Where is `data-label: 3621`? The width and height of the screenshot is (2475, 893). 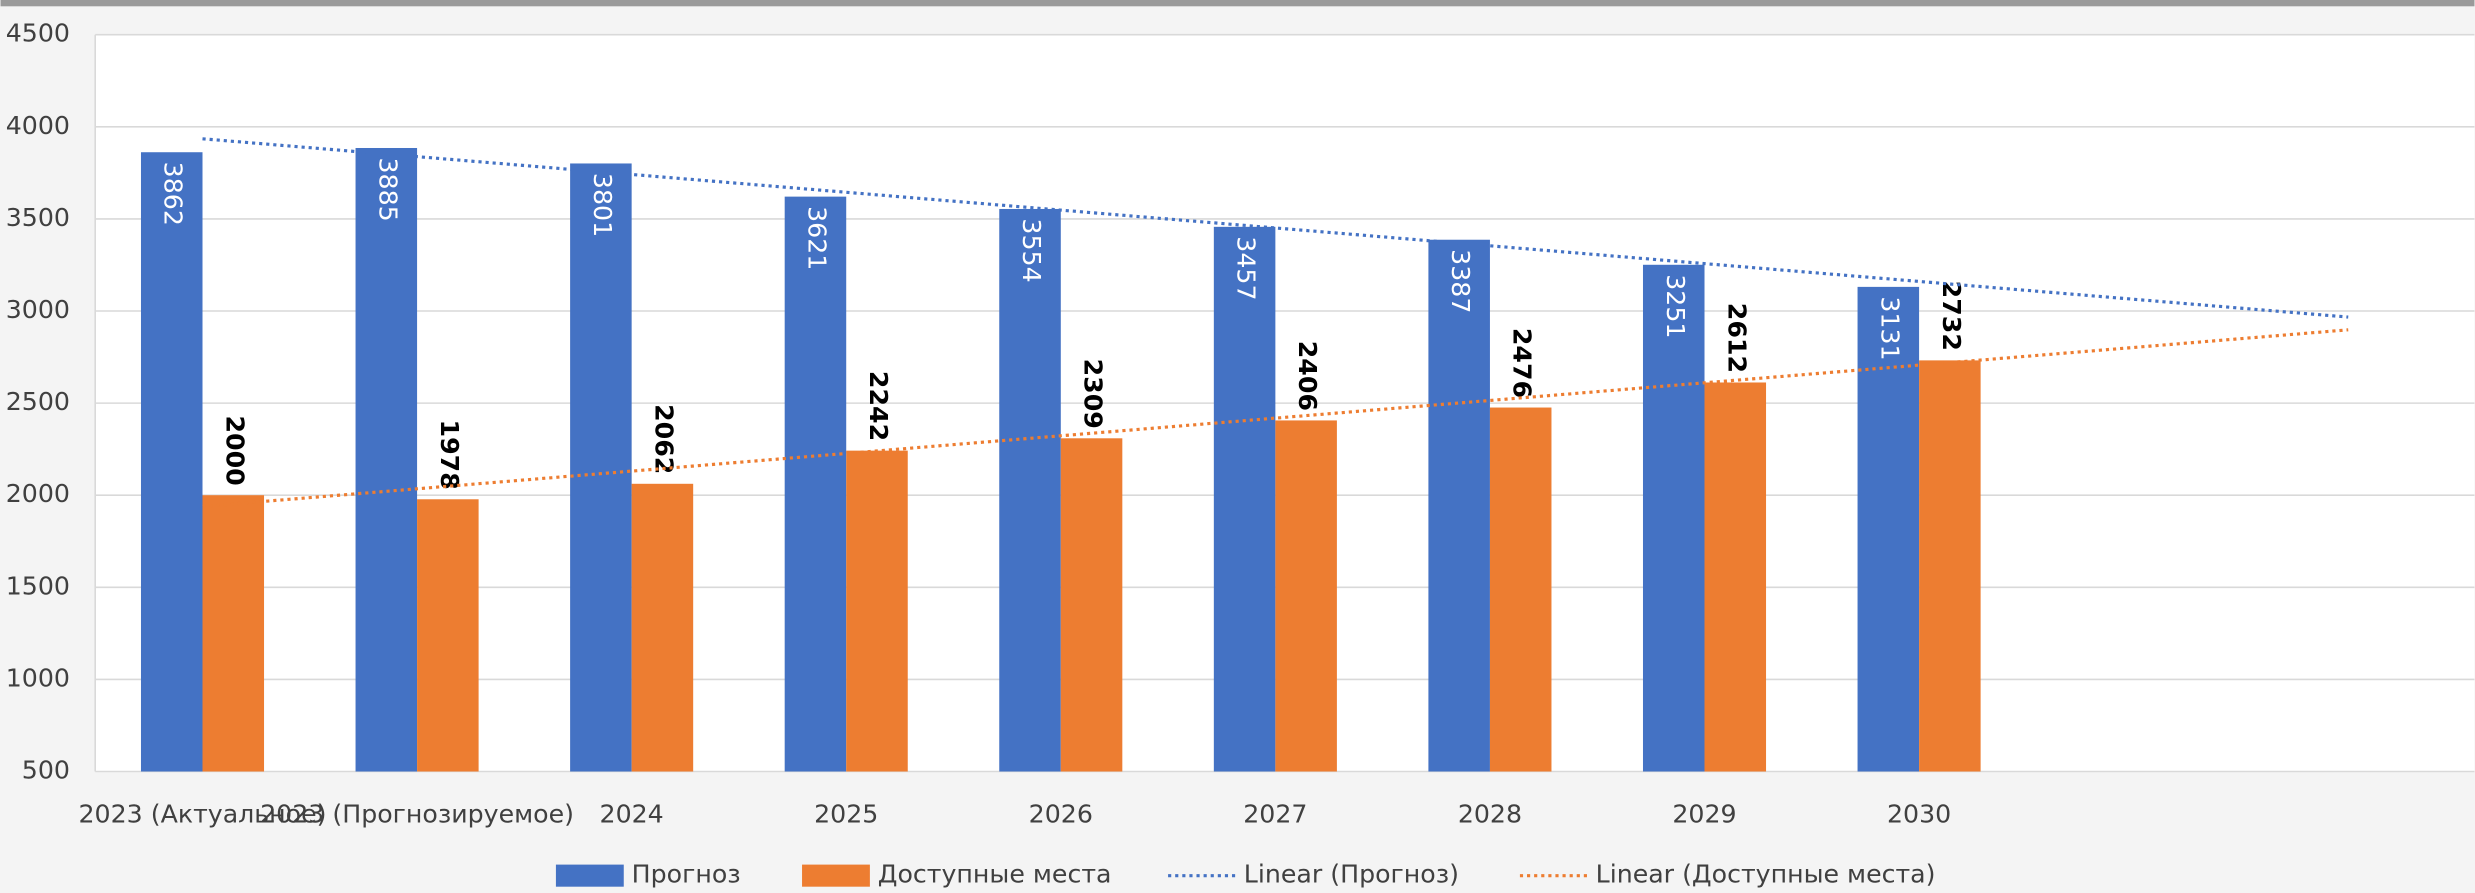
data-label: 3621 is located at coordinates (816, 238).